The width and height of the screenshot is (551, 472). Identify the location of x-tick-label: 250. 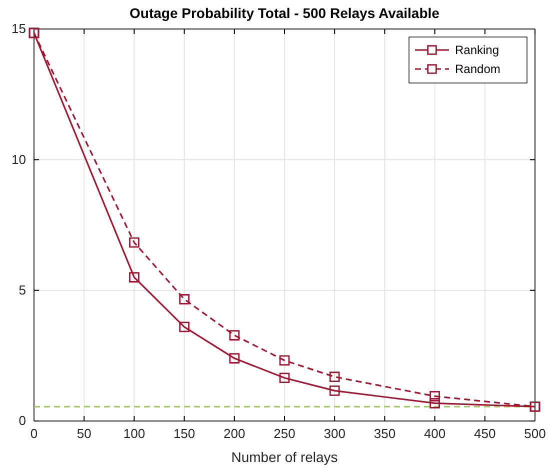
(285, 434).